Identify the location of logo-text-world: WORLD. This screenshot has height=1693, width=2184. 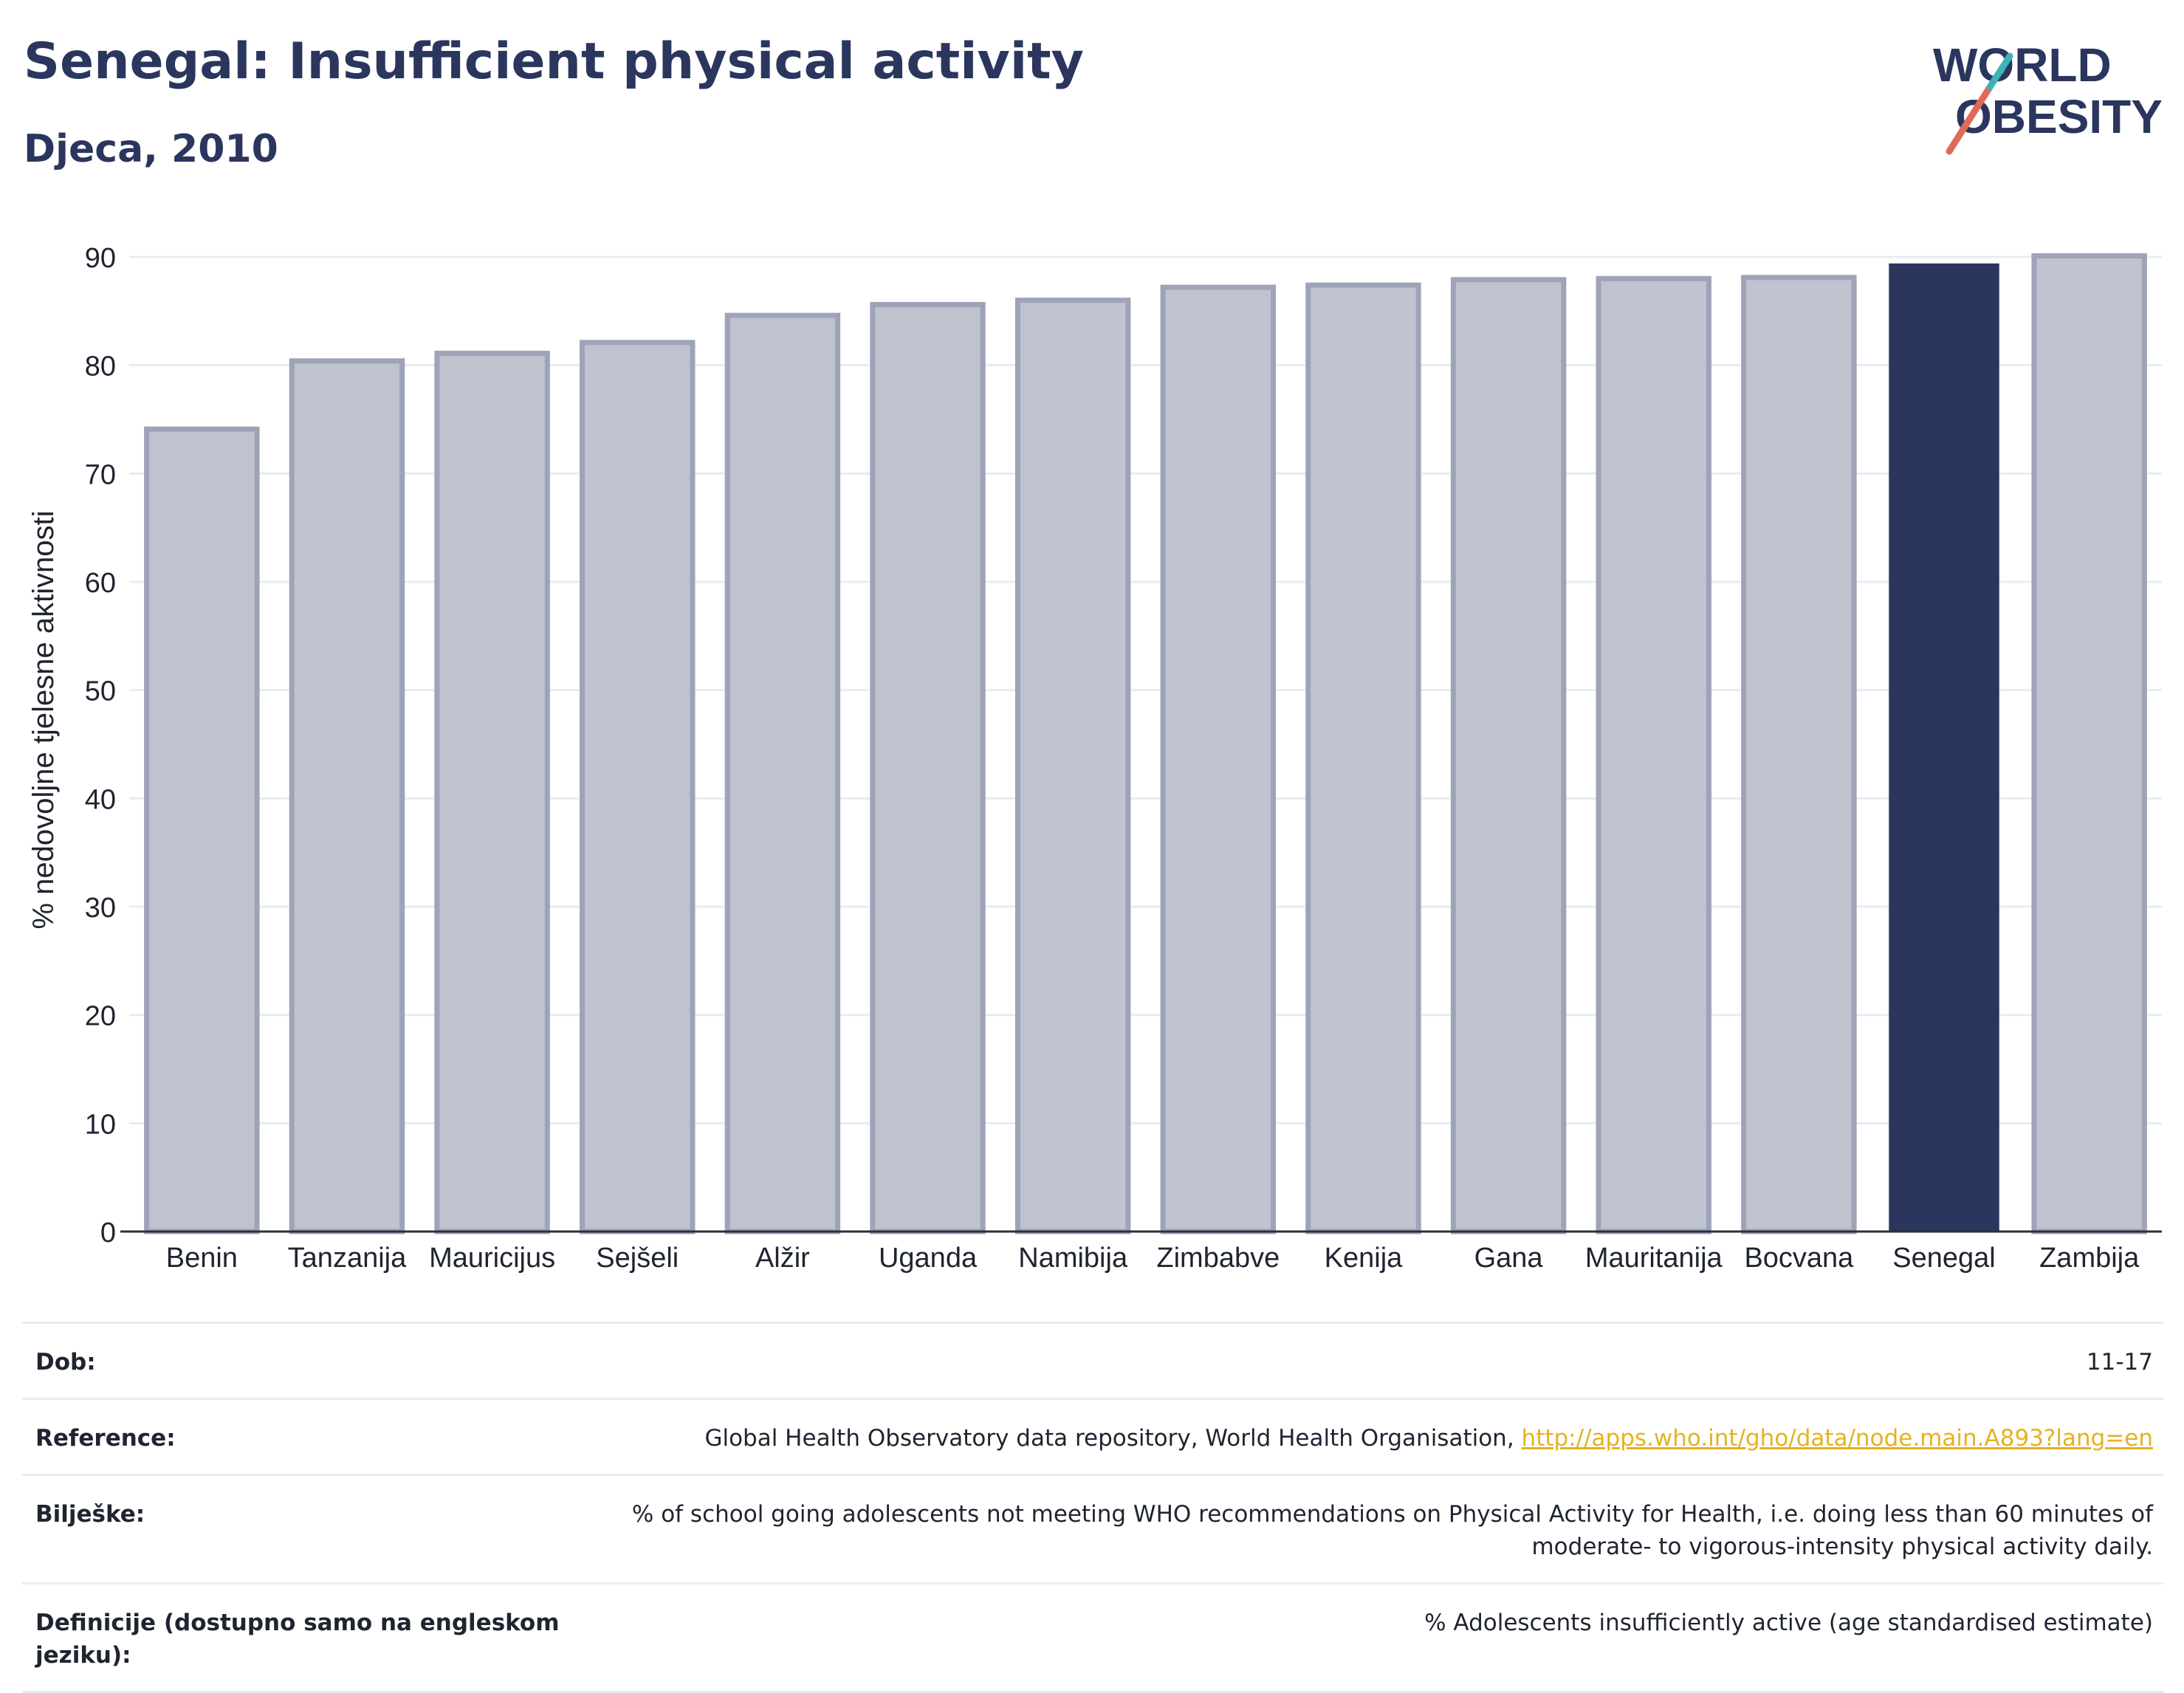
(2023, 65).